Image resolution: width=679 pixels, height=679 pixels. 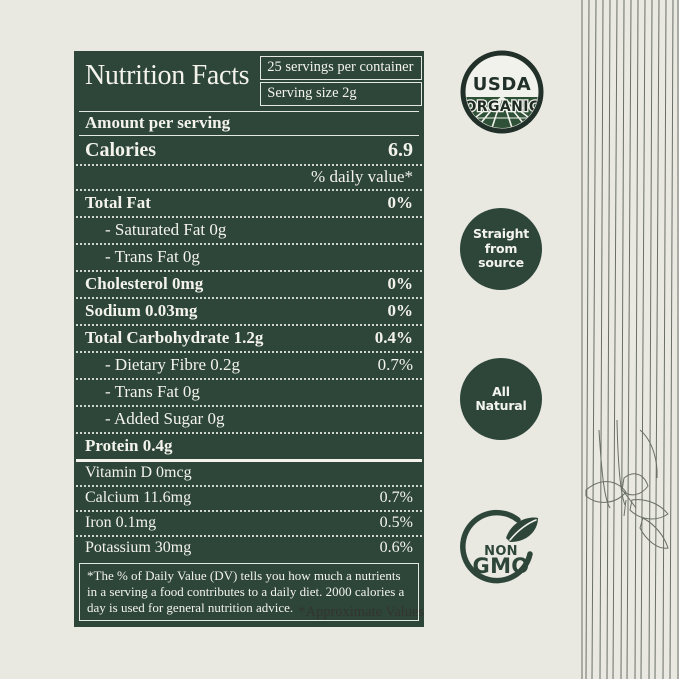 What do you see at coordinates (501, 405) in the screenshot?
I see `badge-line-2: Natural` at bounding box center [501, 405].